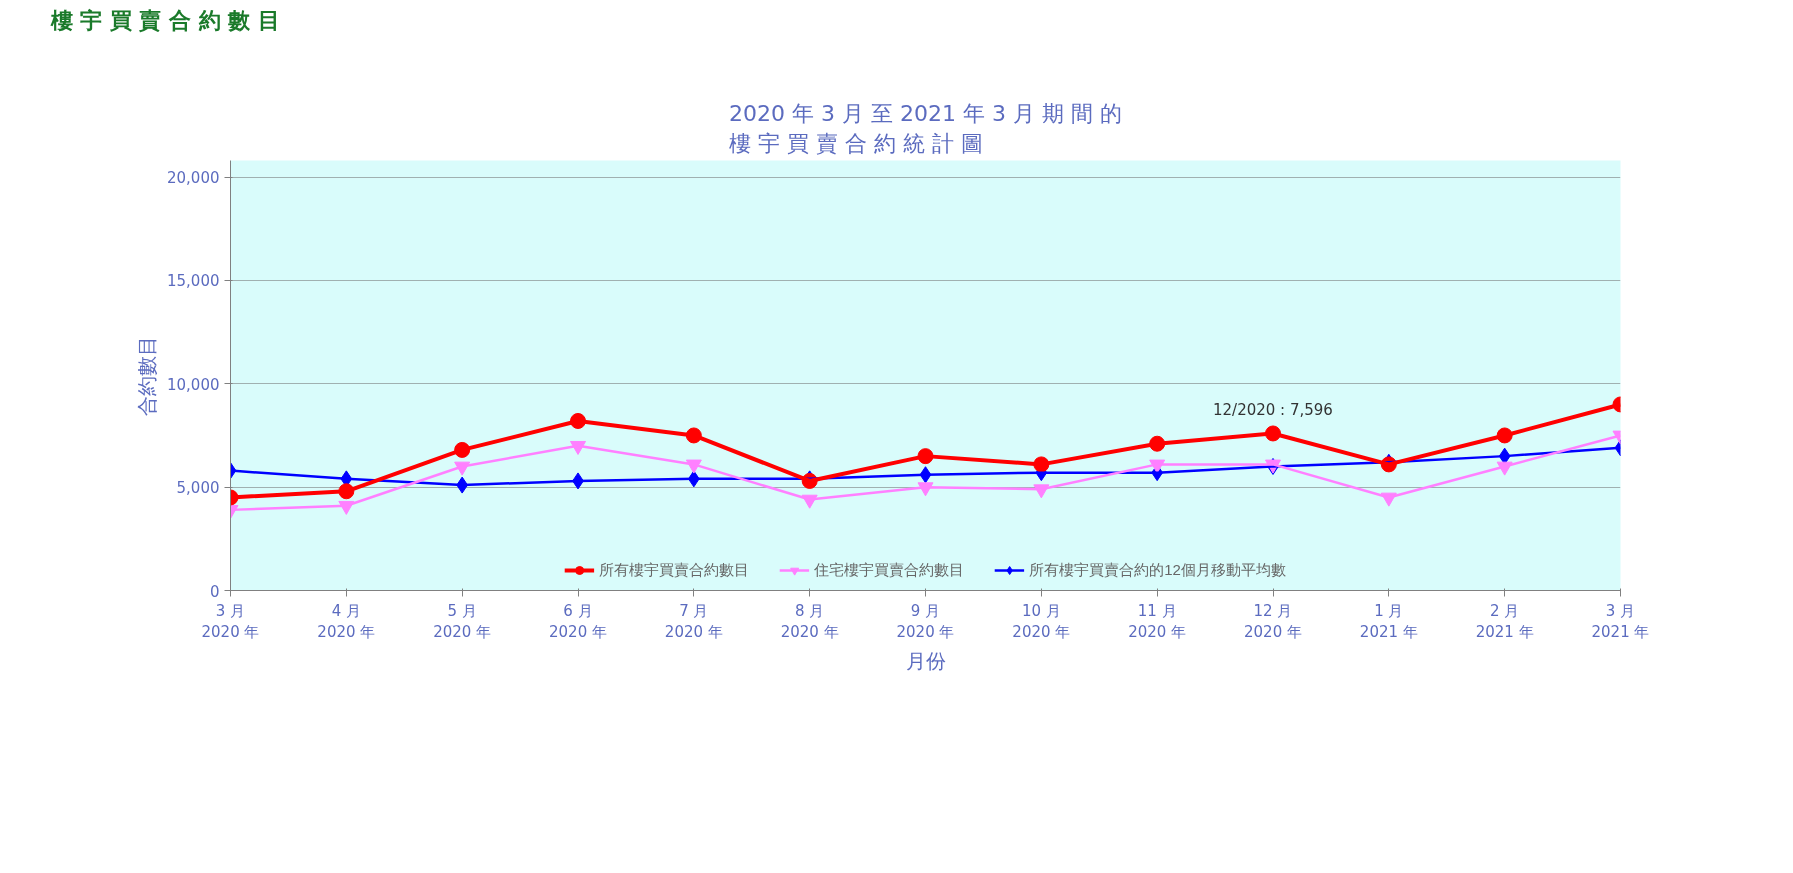 The image size is (1793, 873). I want to click on legend-label: 住宅樓宇買賣合約數目, so click(889, 570).